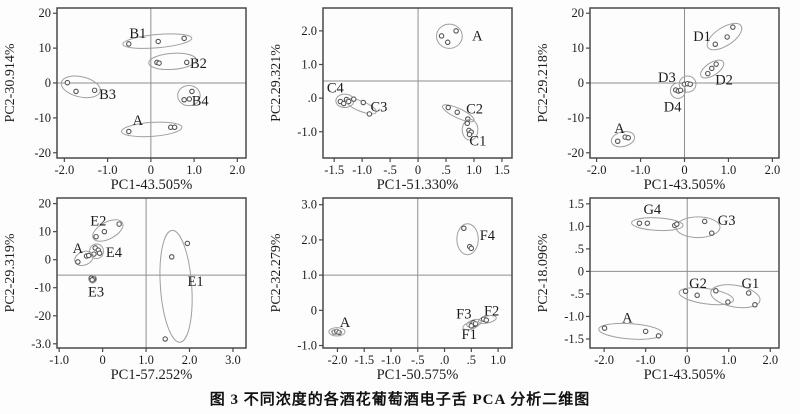 This screenshot has height=414, width=800. What do you see at coordinates (667, 78) in the screenshot?
I see `cluster-label: D3` at bounding box center [667, 78].